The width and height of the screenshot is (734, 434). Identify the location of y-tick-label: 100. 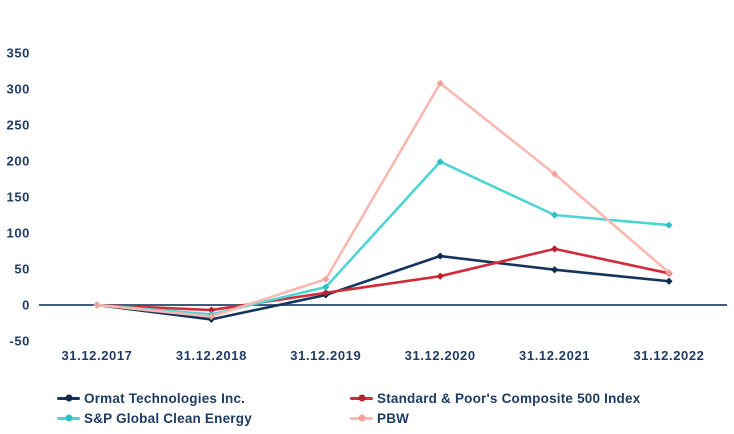
(19, 233).